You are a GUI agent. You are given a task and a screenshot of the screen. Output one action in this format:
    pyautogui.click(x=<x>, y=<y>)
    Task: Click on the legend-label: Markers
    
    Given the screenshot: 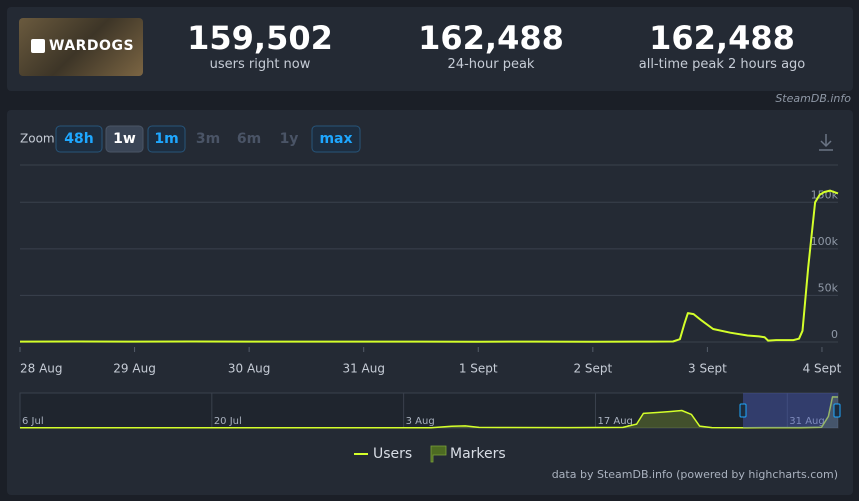 What is the action you would take?
    pyautogui.click(x=478, y=454)
    